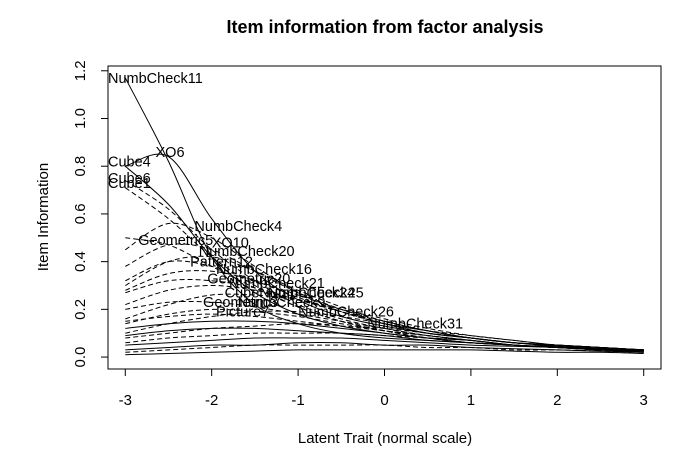 Image resolution: width=677 pixels, height=460 pixels. I want to click on item-label: Pattern12, so click(221, 263).